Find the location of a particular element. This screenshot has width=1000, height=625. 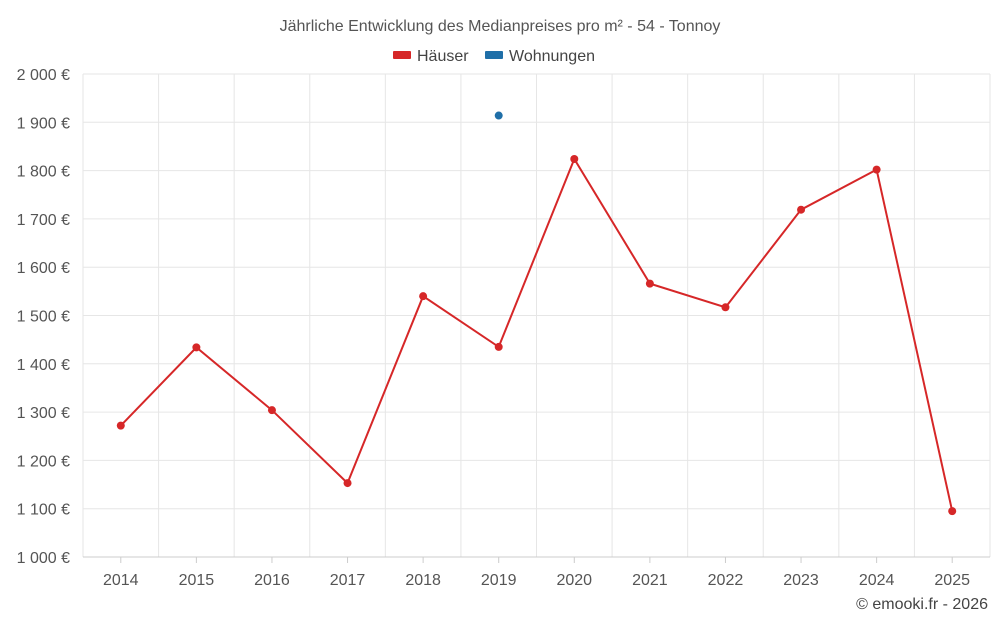

y-tick-label: 1 000 € is located at coordinates (43, 558).